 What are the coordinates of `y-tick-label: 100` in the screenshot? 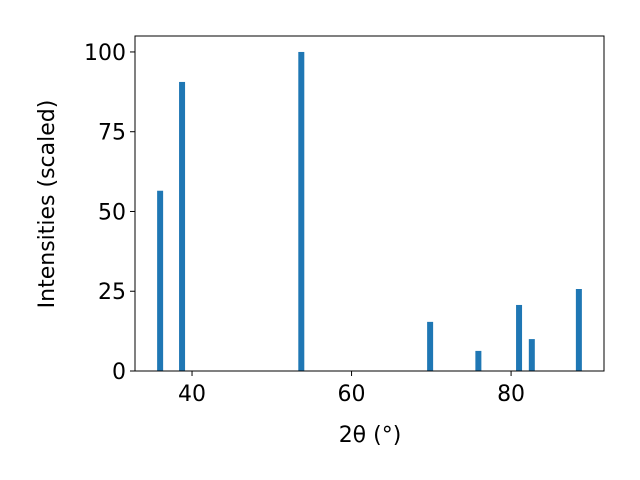 It's located at (105, 53).